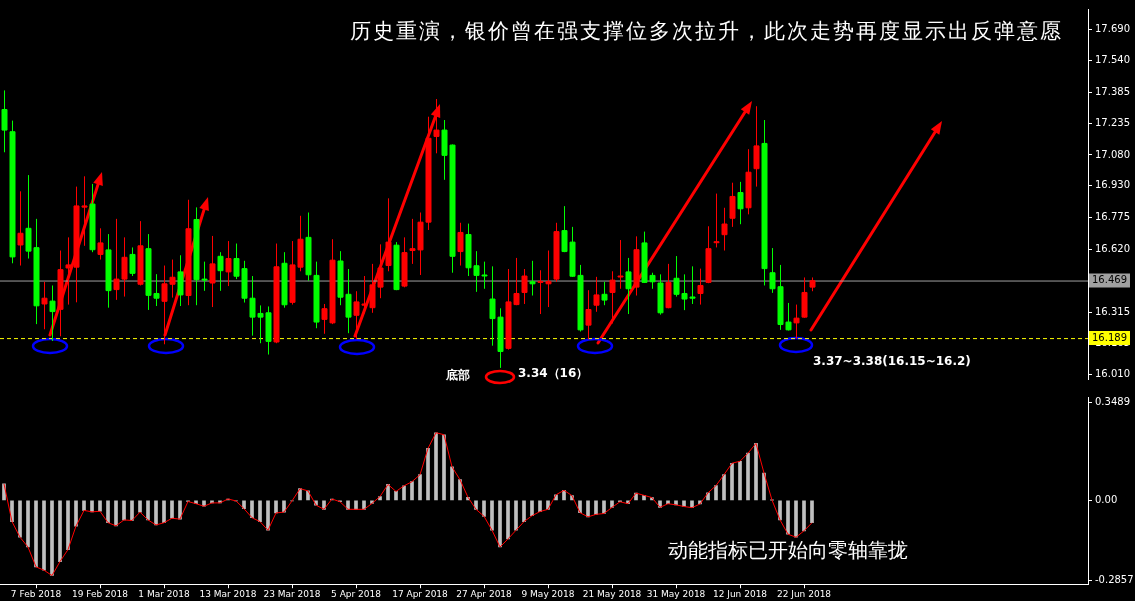 Image resolution: width=1135 pixels, height=601 pixels. What do you see at coordinates (1112, 374) in the screenshot?
I see `y-tick-label: 16.010` at bounding box center [1112, 374].